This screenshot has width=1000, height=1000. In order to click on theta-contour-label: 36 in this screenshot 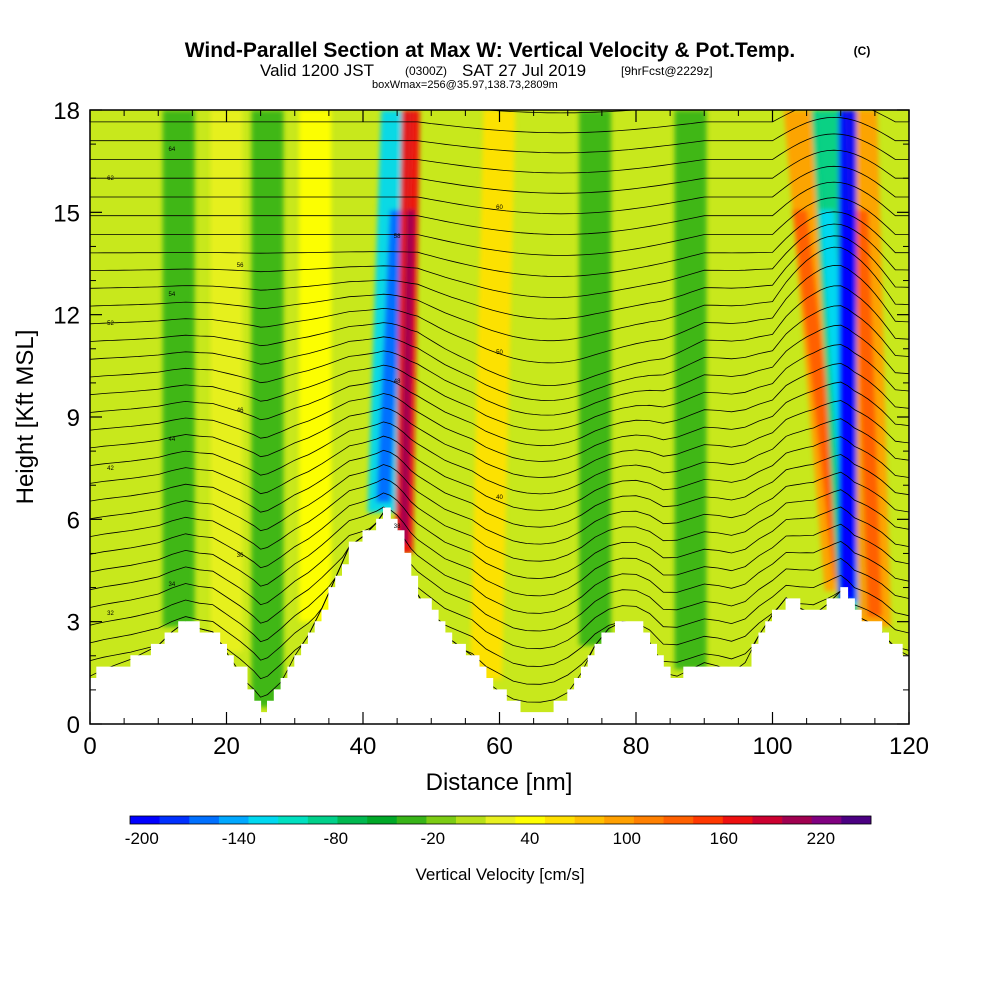, I will do `click(240, 556)`.